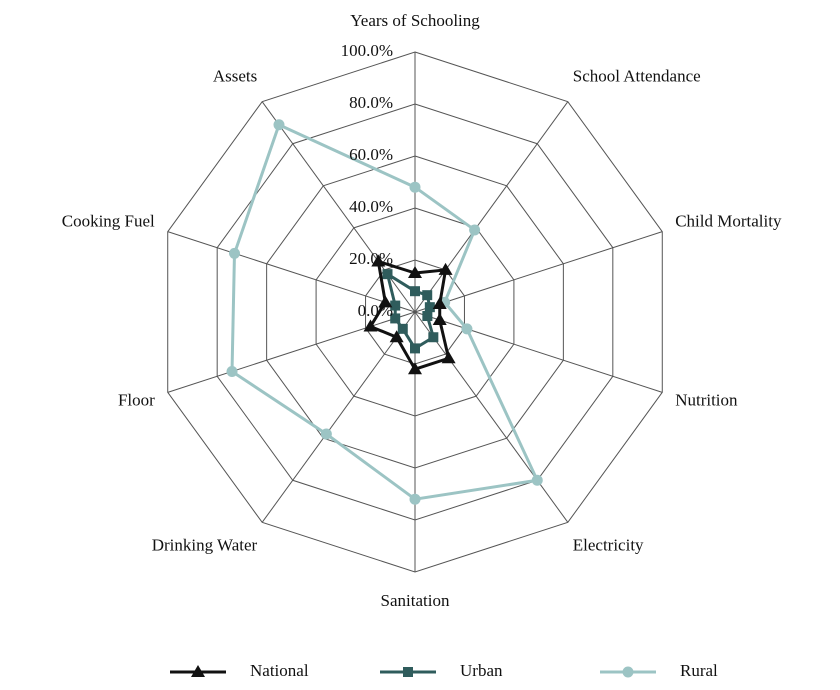  I want to click on legend-label: National, so click(279, 670).